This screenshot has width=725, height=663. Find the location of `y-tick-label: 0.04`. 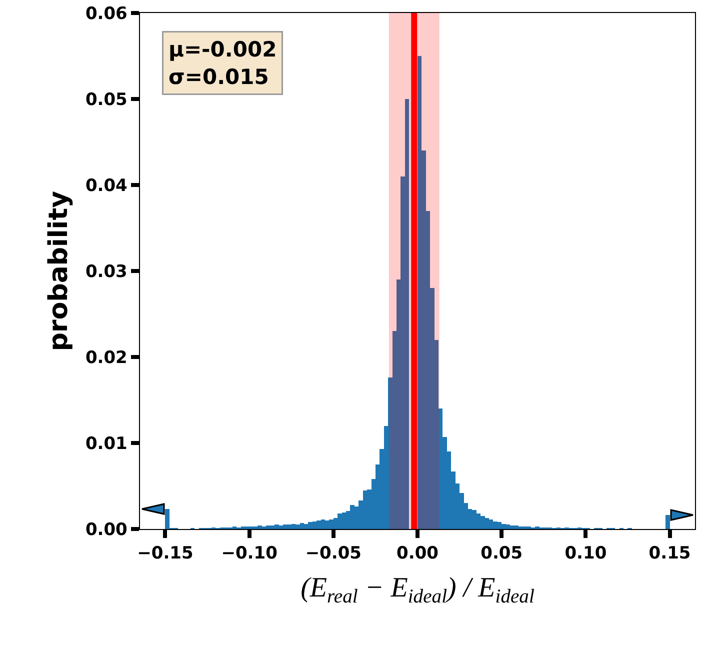

y-tick-label: 0.04 is located at coordinates (106, 186).